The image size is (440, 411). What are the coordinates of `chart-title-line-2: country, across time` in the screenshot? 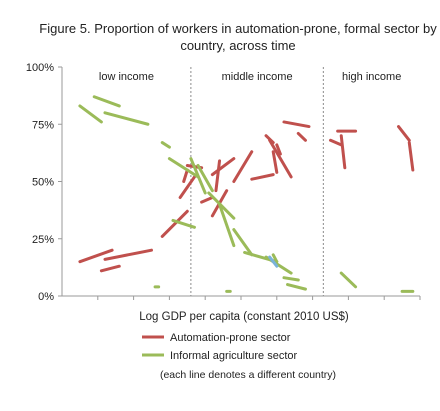 It's located at (237, 45).